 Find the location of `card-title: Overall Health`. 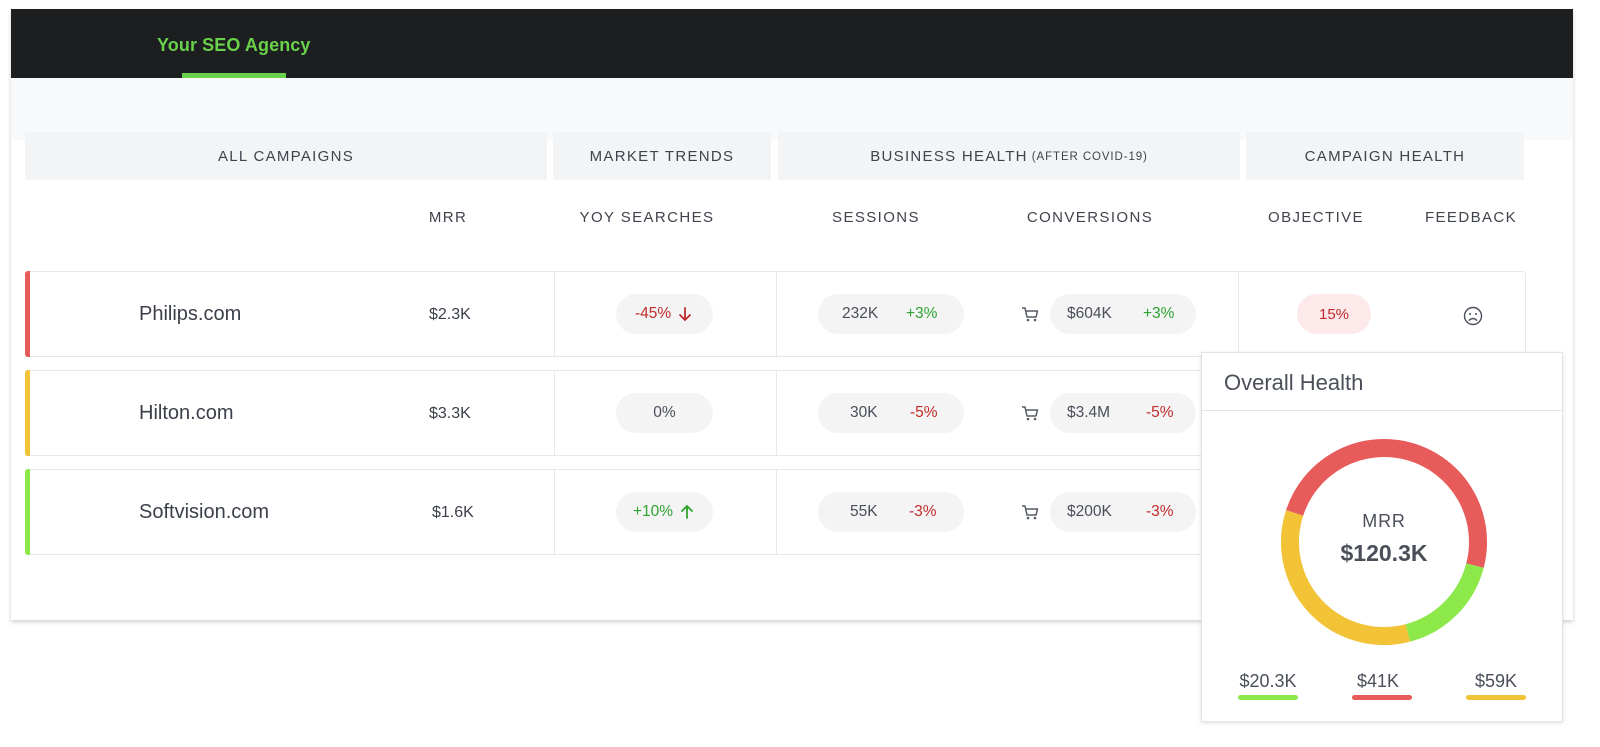

card-title: Overall Health is located at coordinates (1294, 382).